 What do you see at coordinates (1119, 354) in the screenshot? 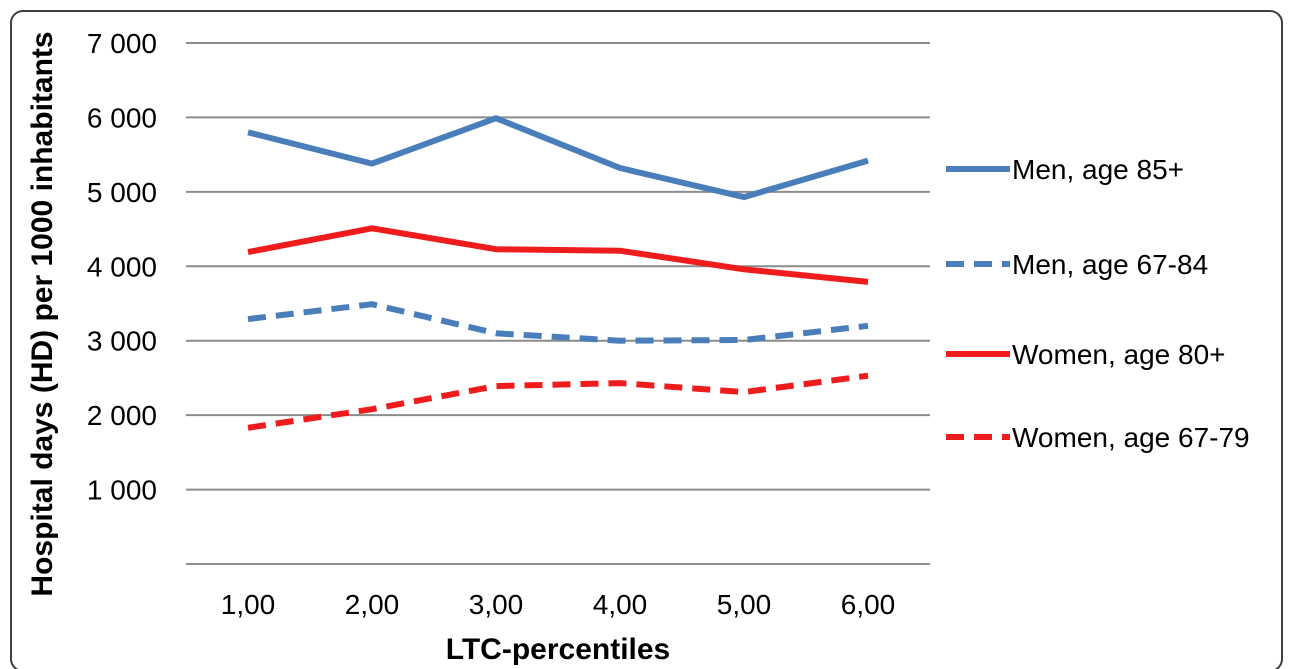
I see `legend-label-women-age-80: Women, age 80+` at bounding box center [1119, 354].